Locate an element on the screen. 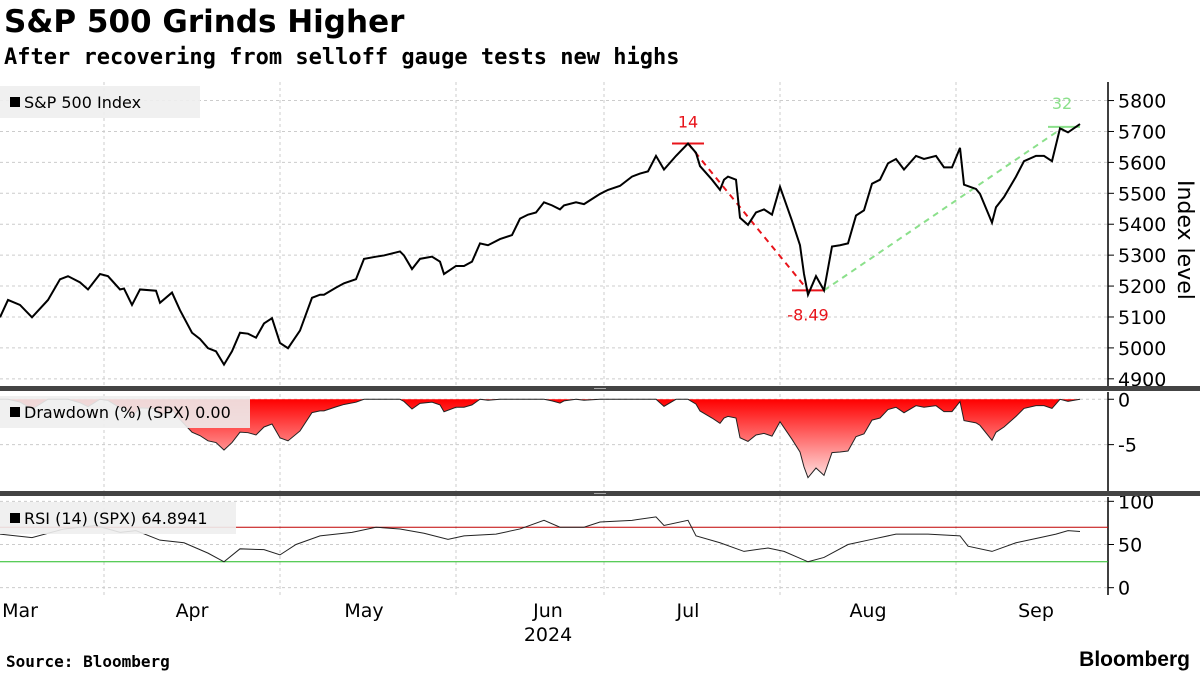 Image resolution: width=1200 pixels, height=675 pixels. x-tick-label: Aug is located at coordinates (867, 611).